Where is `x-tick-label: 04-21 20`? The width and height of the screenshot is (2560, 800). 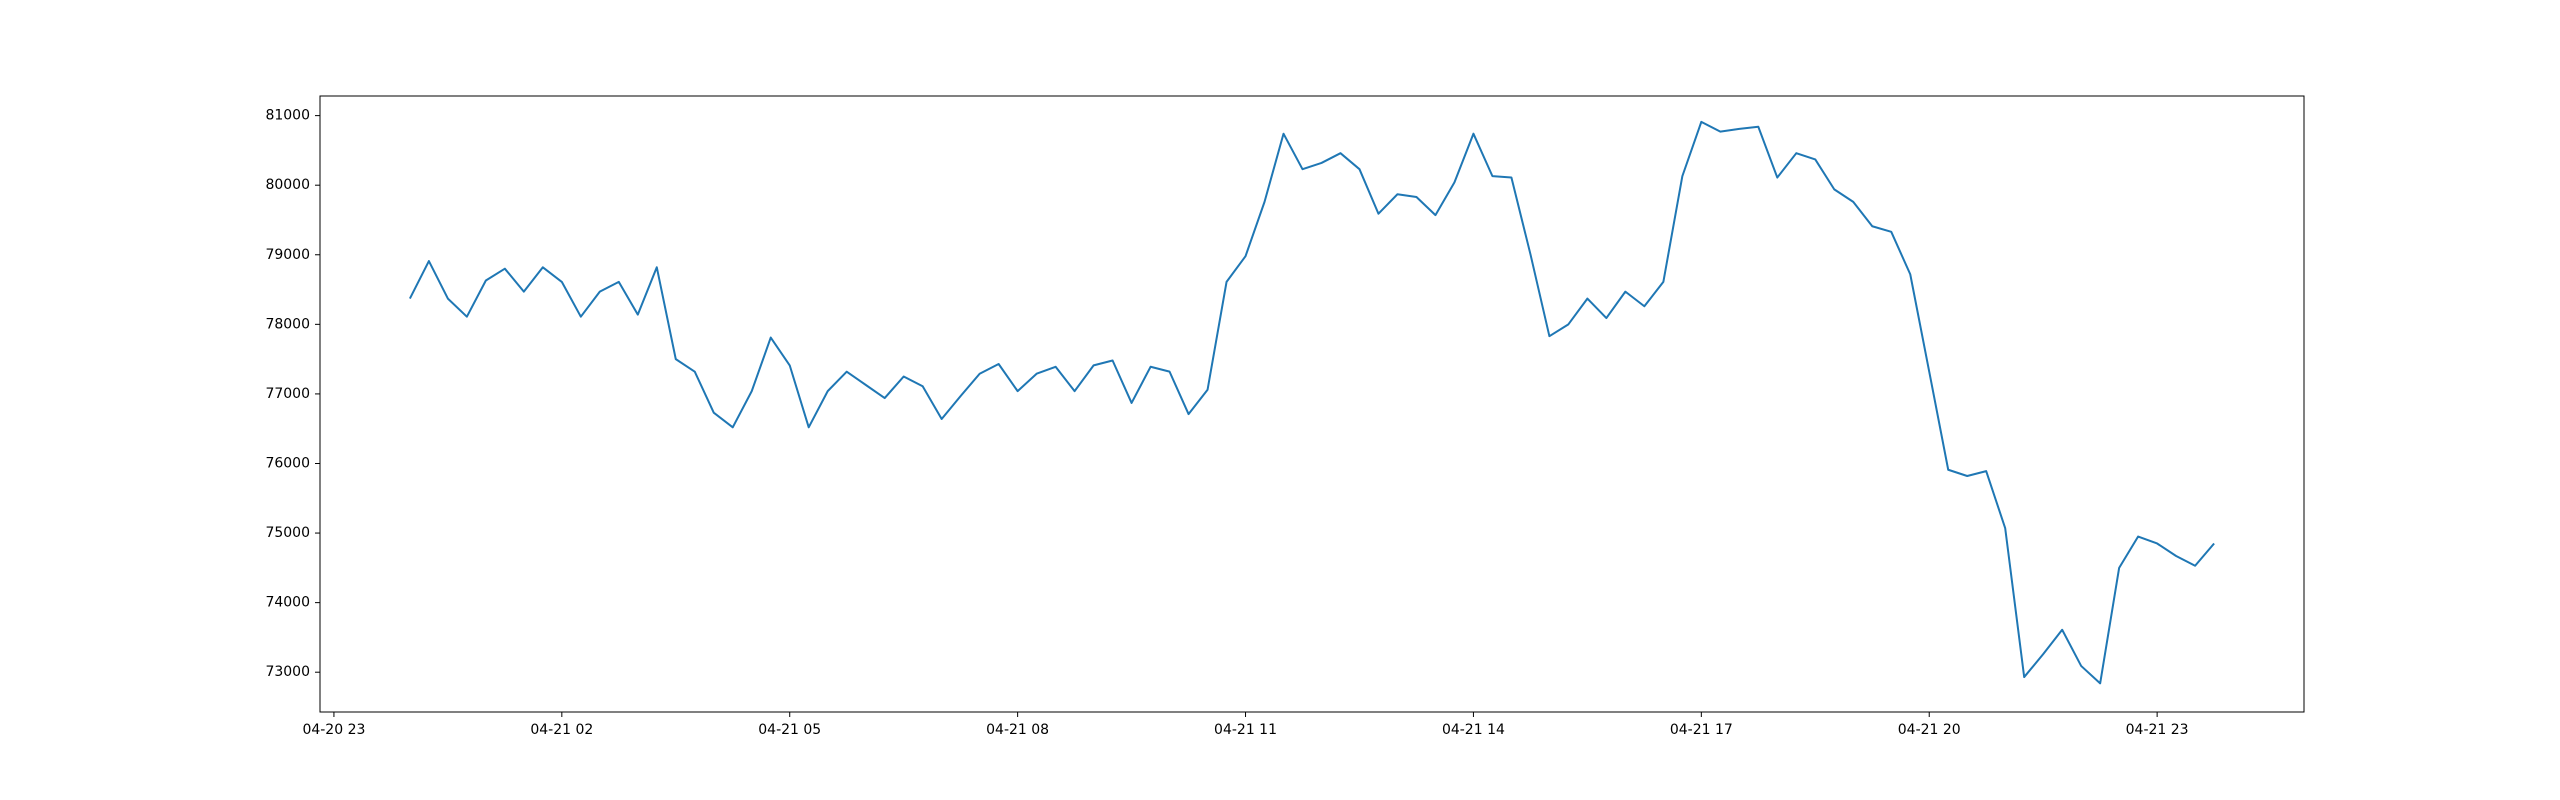 x-tick-label: 04-21 20 is located at coordinates (1929, 730).